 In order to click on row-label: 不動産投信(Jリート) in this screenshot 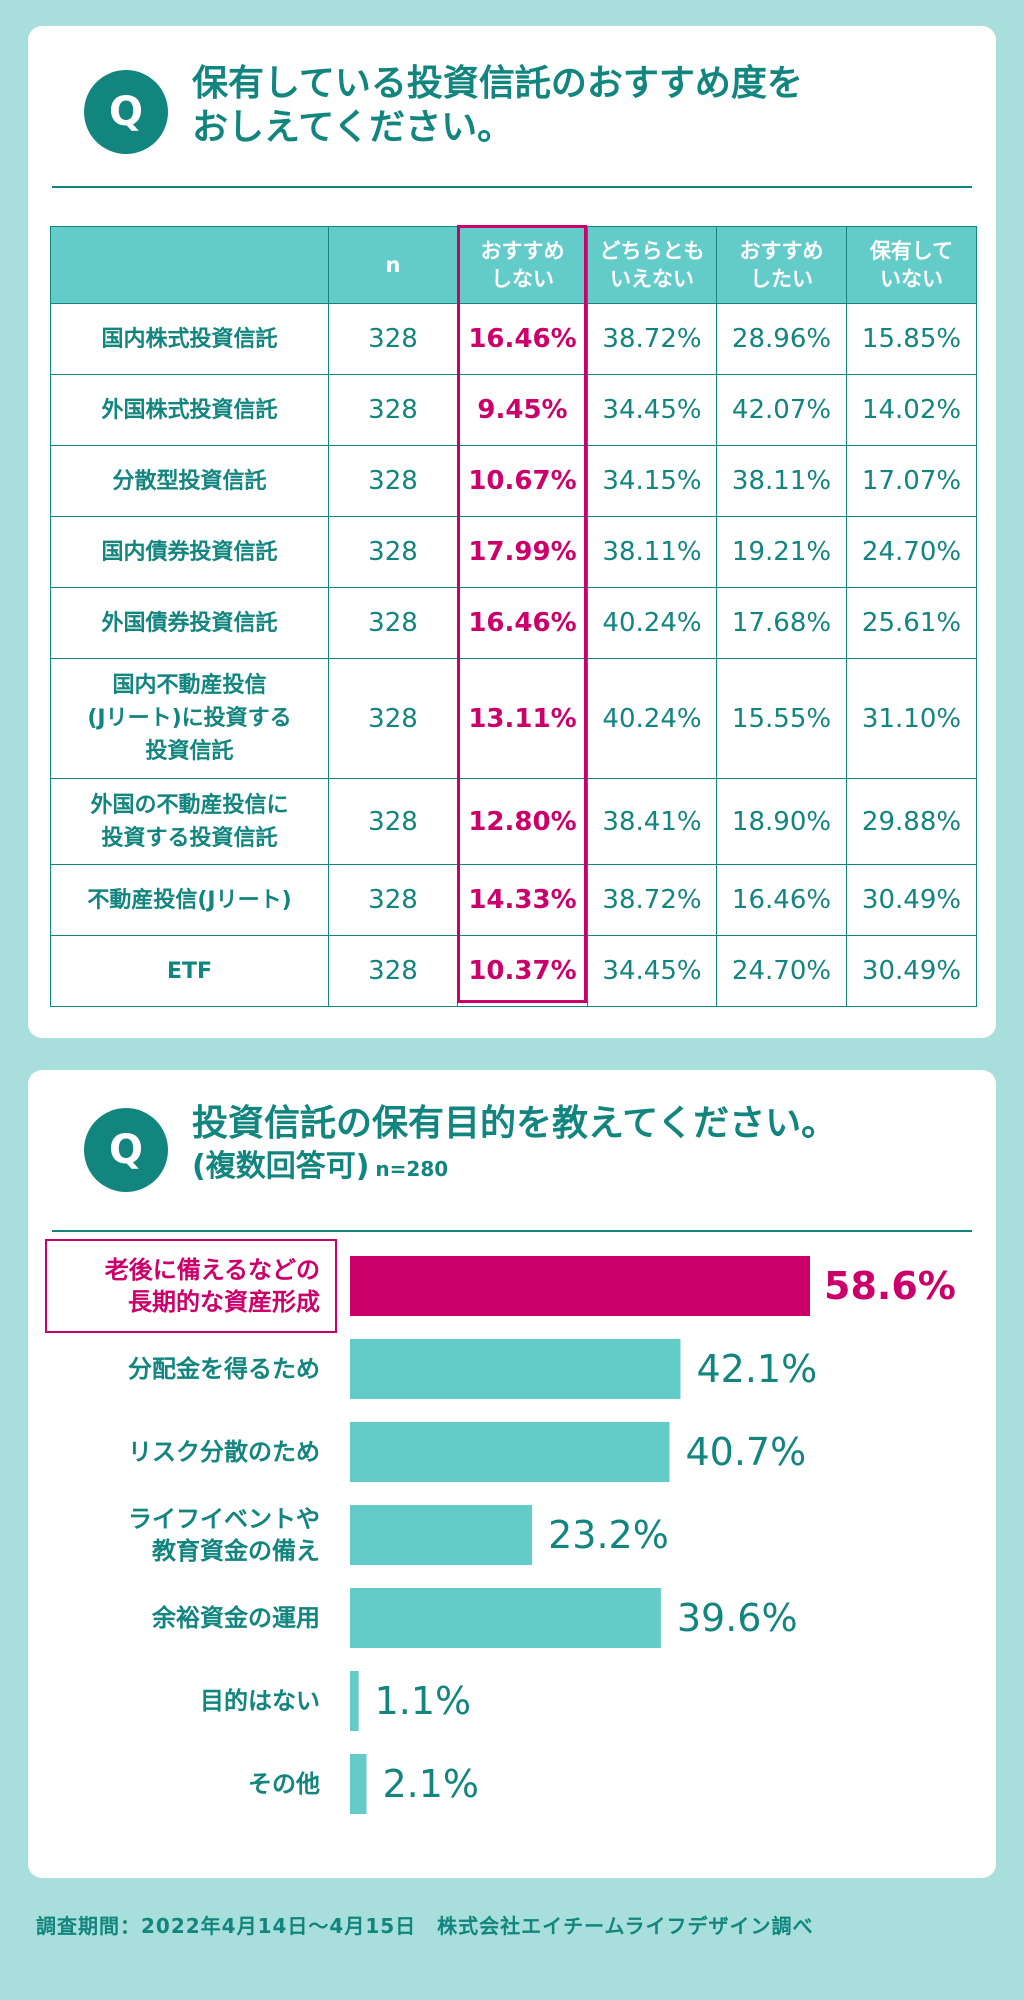, I will do `click(189, 900)`.